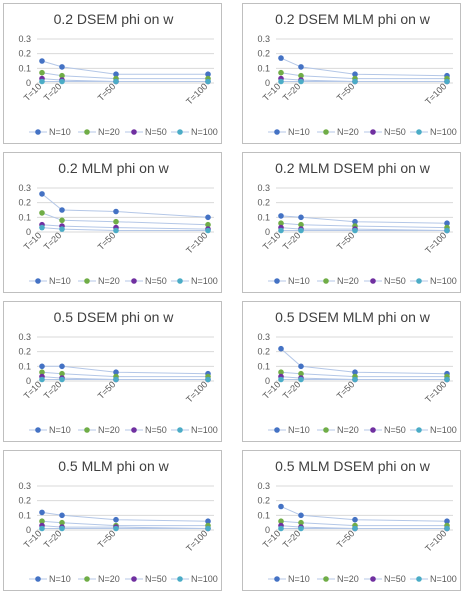  I want to click on x-tick-label: T=10, so click(33, 241).